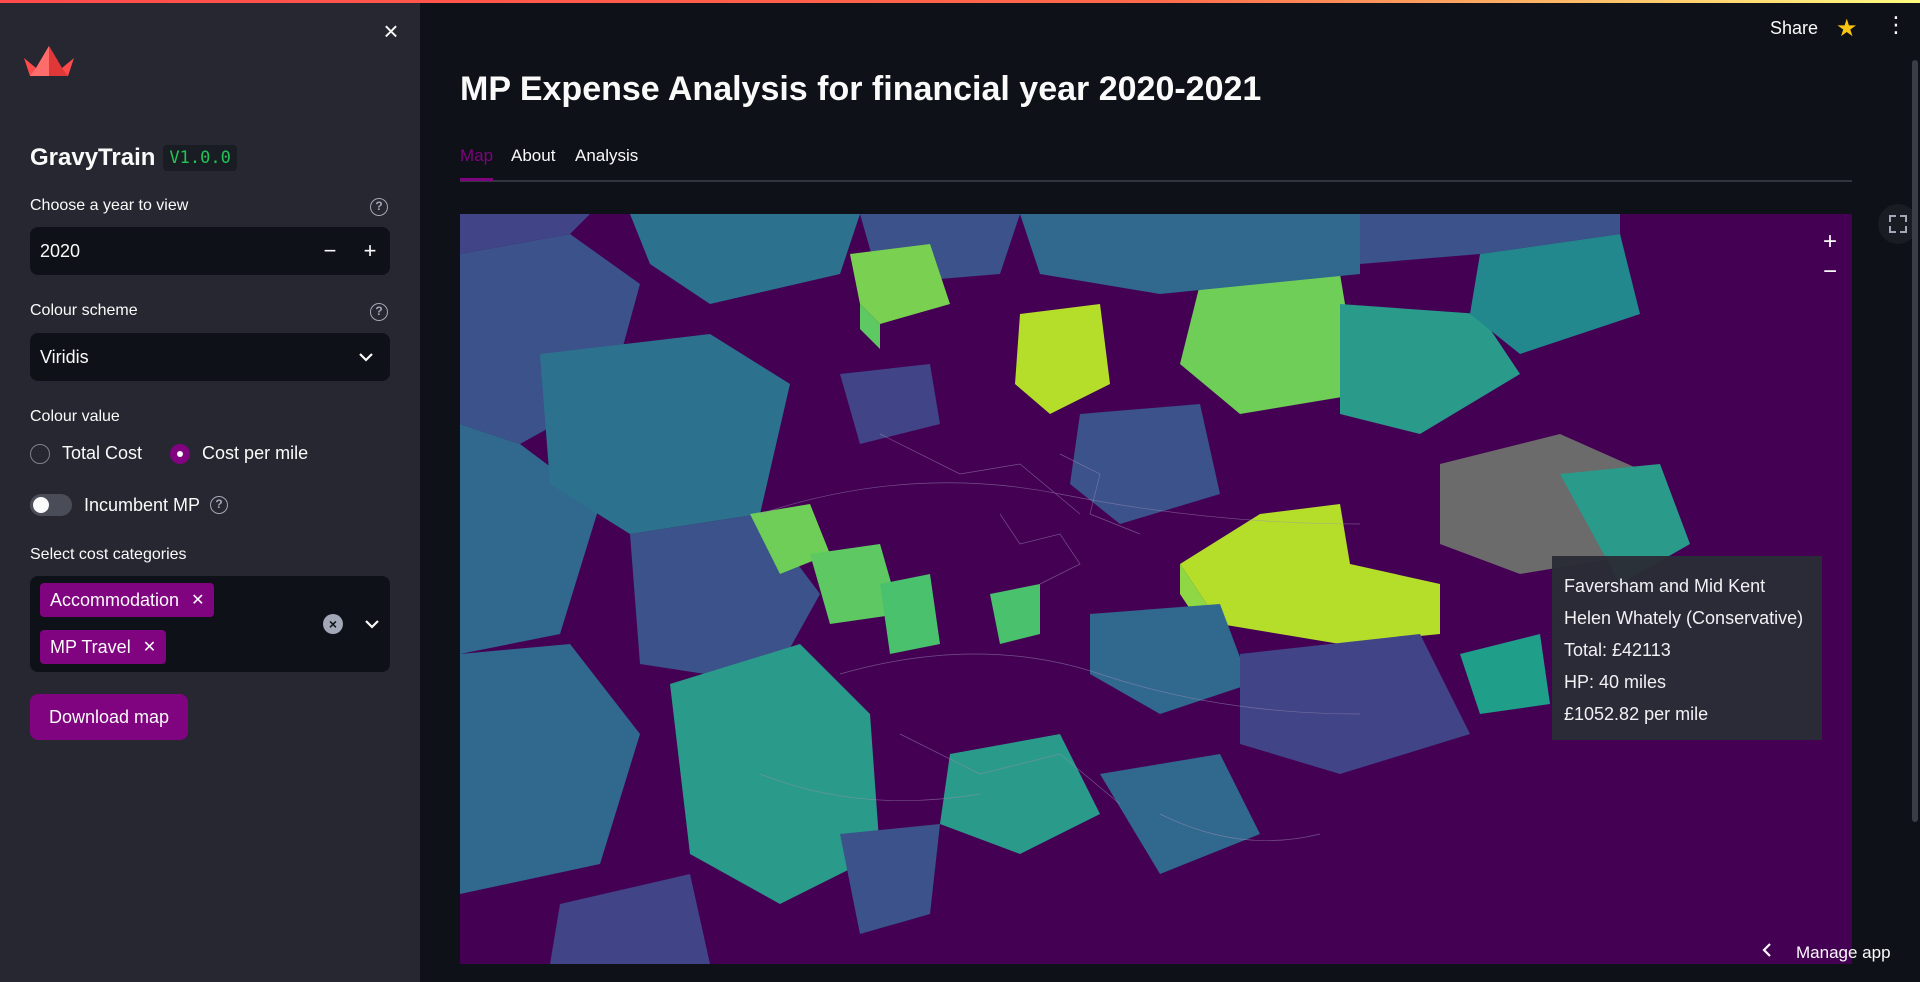 This screenshot has height=982, width=1920. What do you see at coordinates (90, 646) in the screenshot?
I see `chip-mp-travel-label: MP Travel` at bounding box center [90, 646].